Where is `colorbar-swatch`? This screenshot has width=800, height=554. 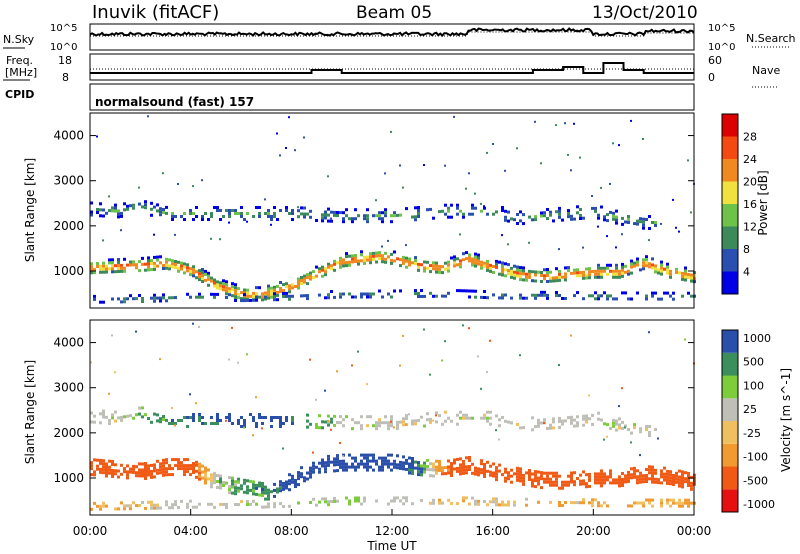 colorbar-swatch is located at coordinates (730, 282).